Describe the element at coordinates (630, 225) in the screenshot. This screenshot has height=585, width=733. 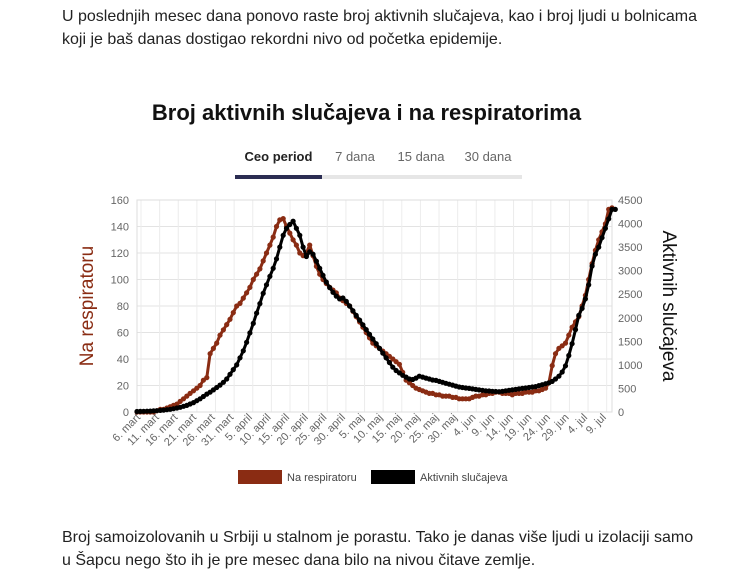
I see `y-right-tick-label: 4000` at that location.